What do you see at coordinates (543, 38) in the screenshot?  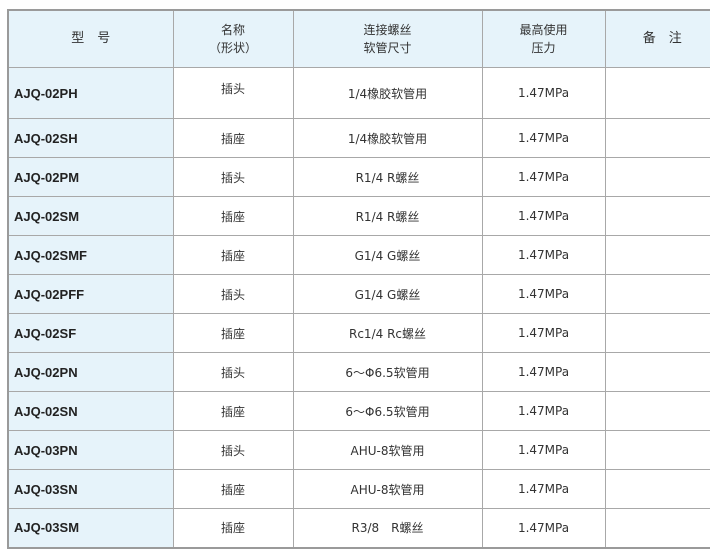 I see `header-pressure: 最高使用 压力` at bounding box center [543, 38].